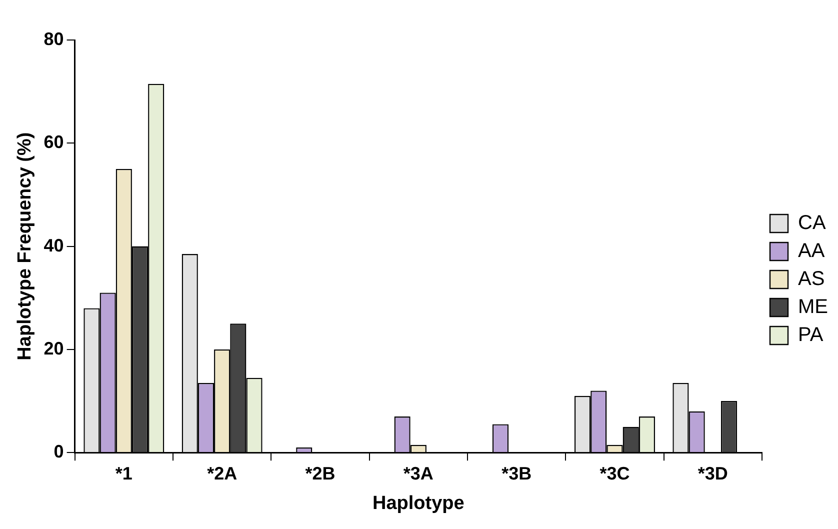  Describe the element at coordinates (517, 473) in the screenshot. I see `x-tick-label: *3B` at that location.